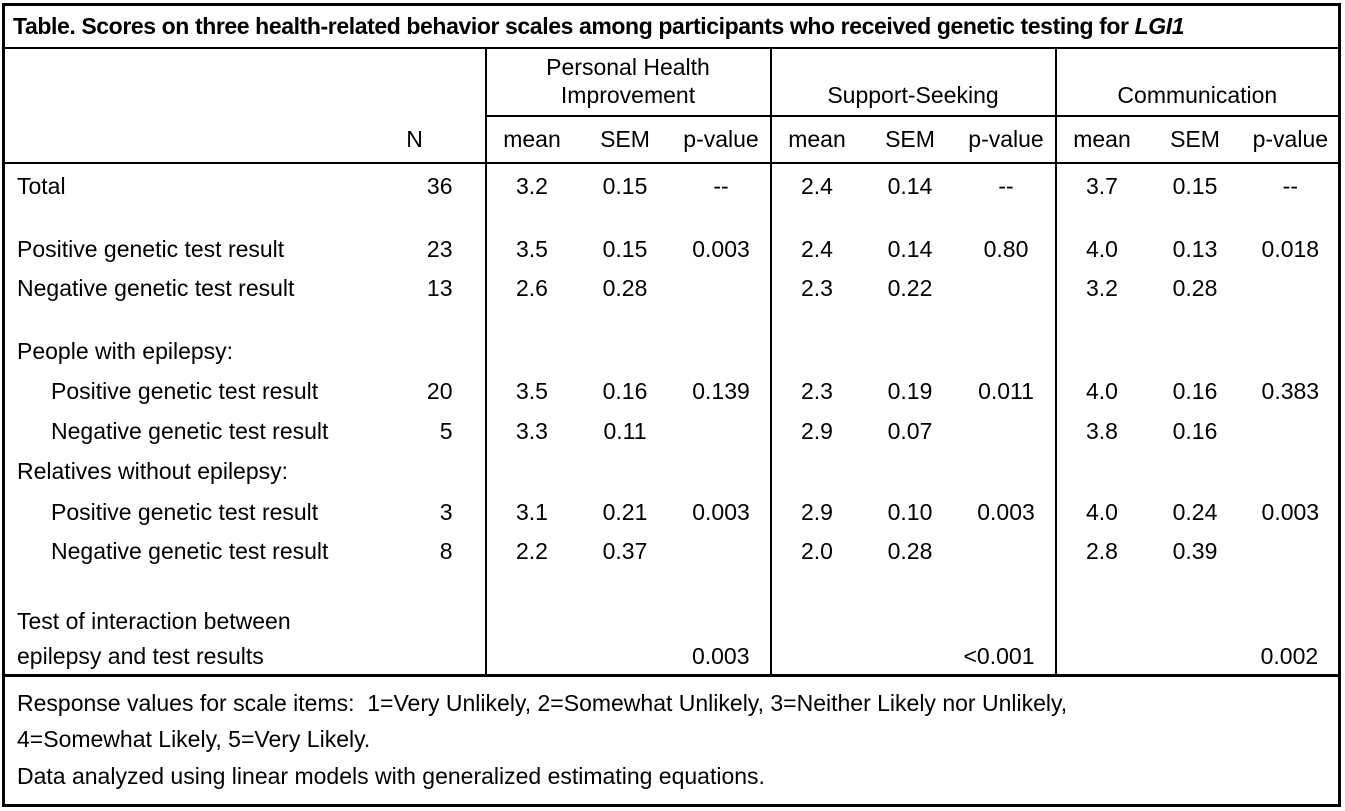  I want to click on comm-sem: 0.13, so click(1195, 249).